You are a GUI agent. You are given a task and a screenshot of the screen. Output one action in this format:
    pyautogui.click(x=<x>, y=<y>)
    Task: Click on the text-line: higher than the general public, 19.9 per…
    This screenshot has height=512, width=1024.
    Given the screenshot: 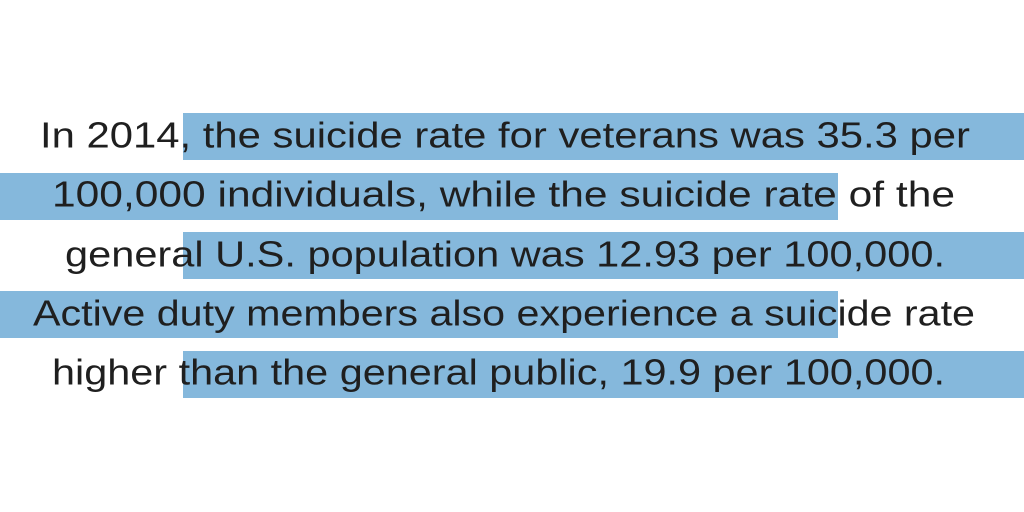 What is the action you would take?
    pyautogui.click(x=498, y=372)
    